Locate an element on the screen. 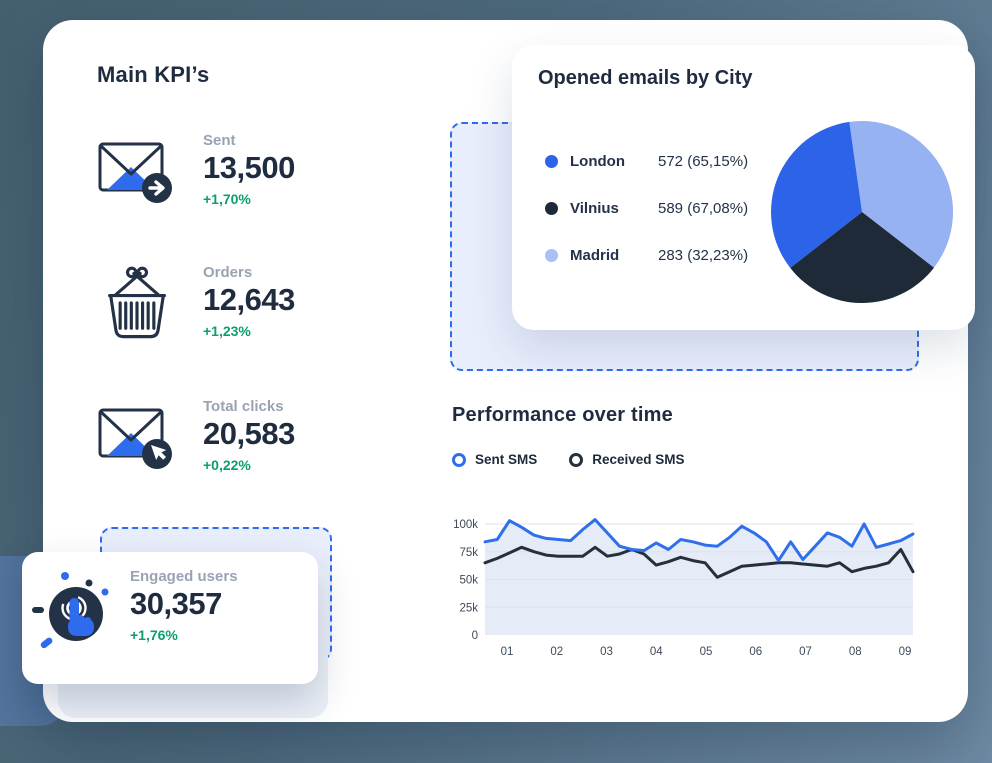 Image resolution: width=992 pixels, height=763 pixels. svg-text: 07 is located at coordinates (805, 652).